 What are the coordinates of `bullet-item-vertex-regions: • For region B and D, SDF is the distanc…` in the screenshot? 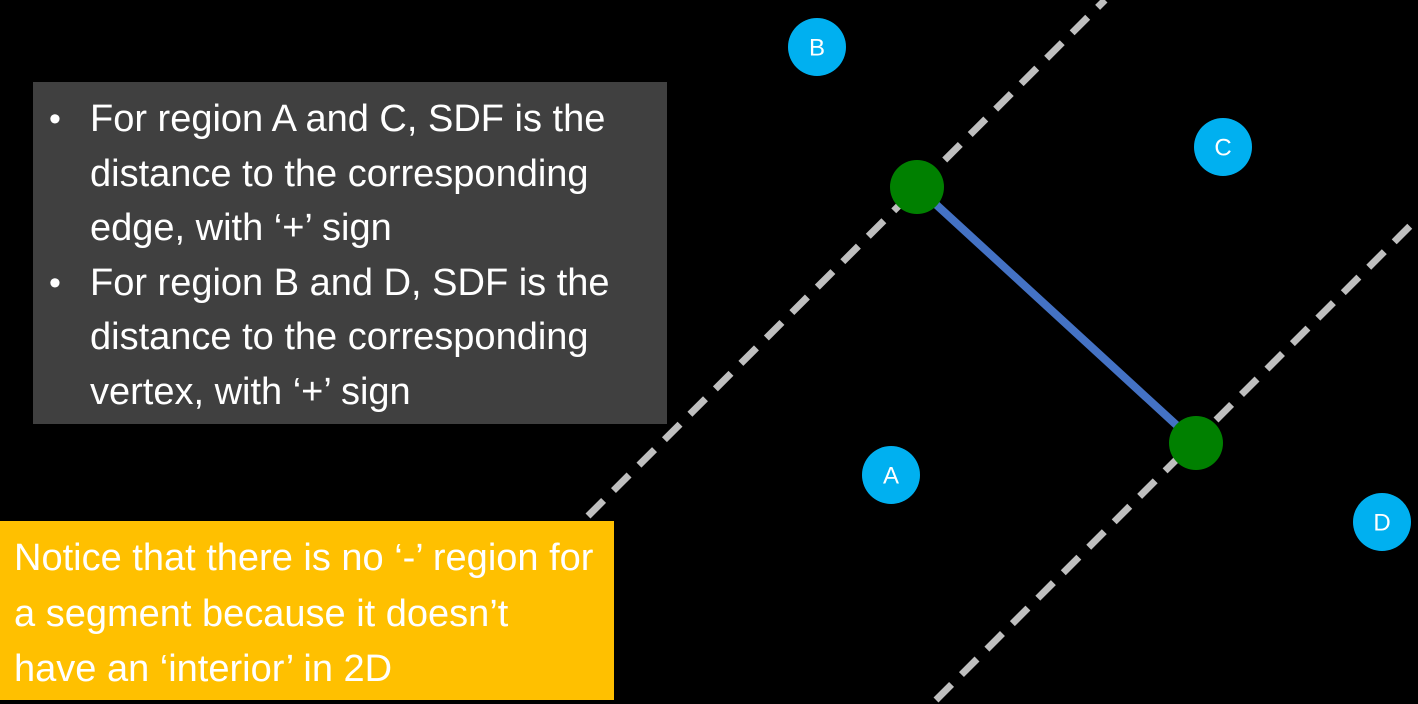 It's located at (353, 338).